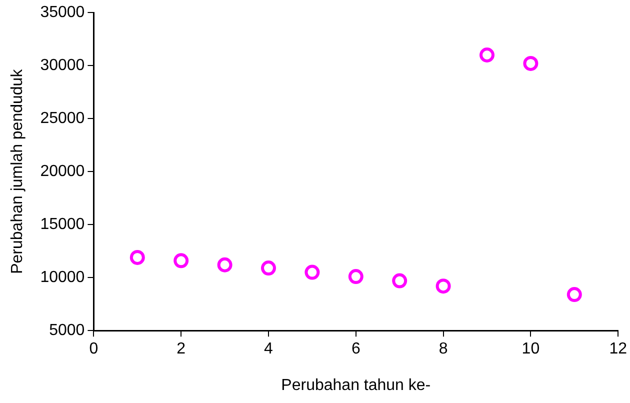 This screenshot has width=630, height=403. Describe the element at coordinates (269, 349) in the screenshot. I see `x-tick-label: 4` at that location.